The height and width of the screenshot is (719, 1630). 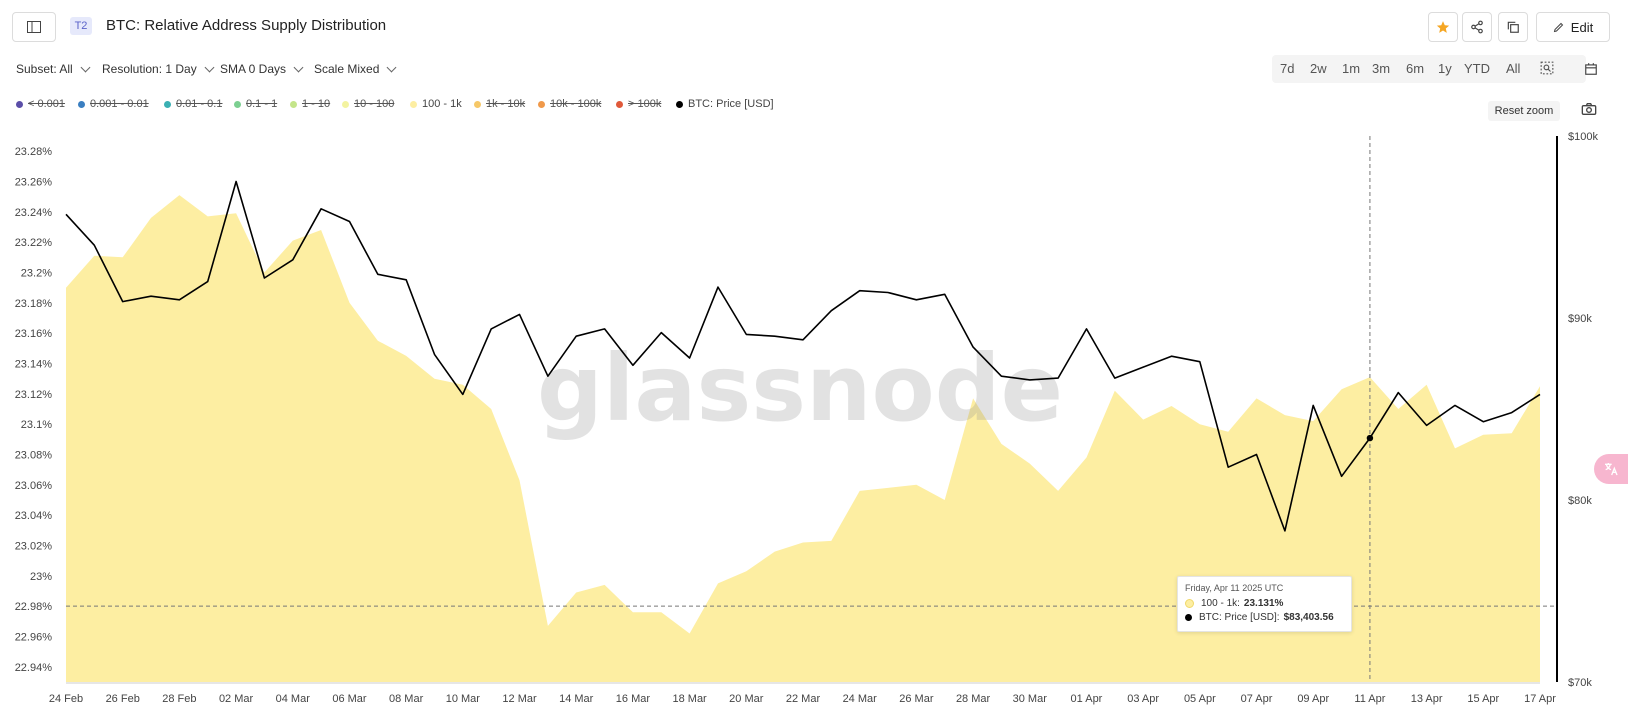 What do you see at coordinates (1582, 27) in the screenshot?
I see `edit-button-label: Edit` at bounding box center [1582, 27].